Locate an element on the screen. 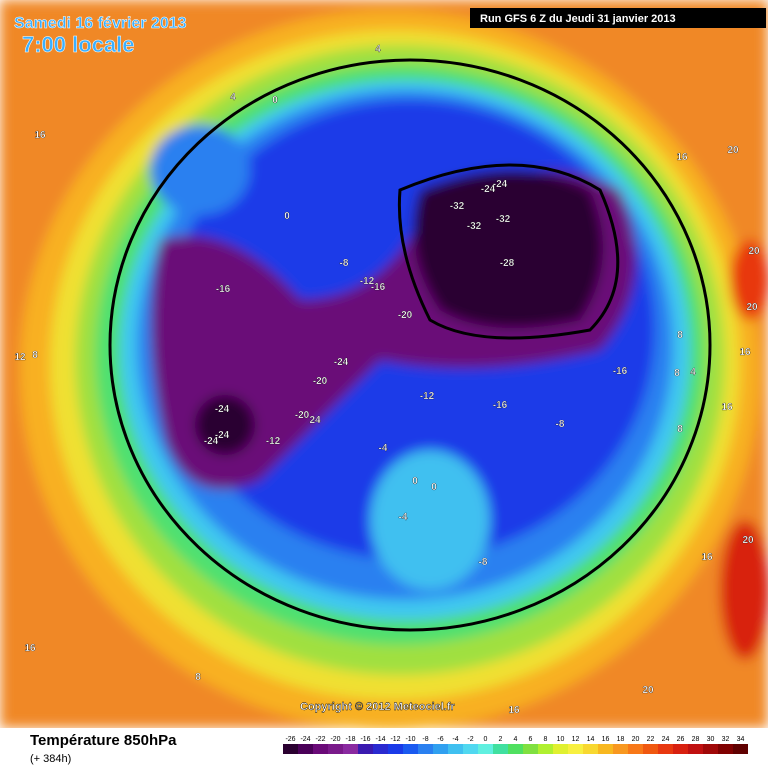 This screenshot has width=768, height=773. legend-tick: 32 is located at coordinates (726, 739).